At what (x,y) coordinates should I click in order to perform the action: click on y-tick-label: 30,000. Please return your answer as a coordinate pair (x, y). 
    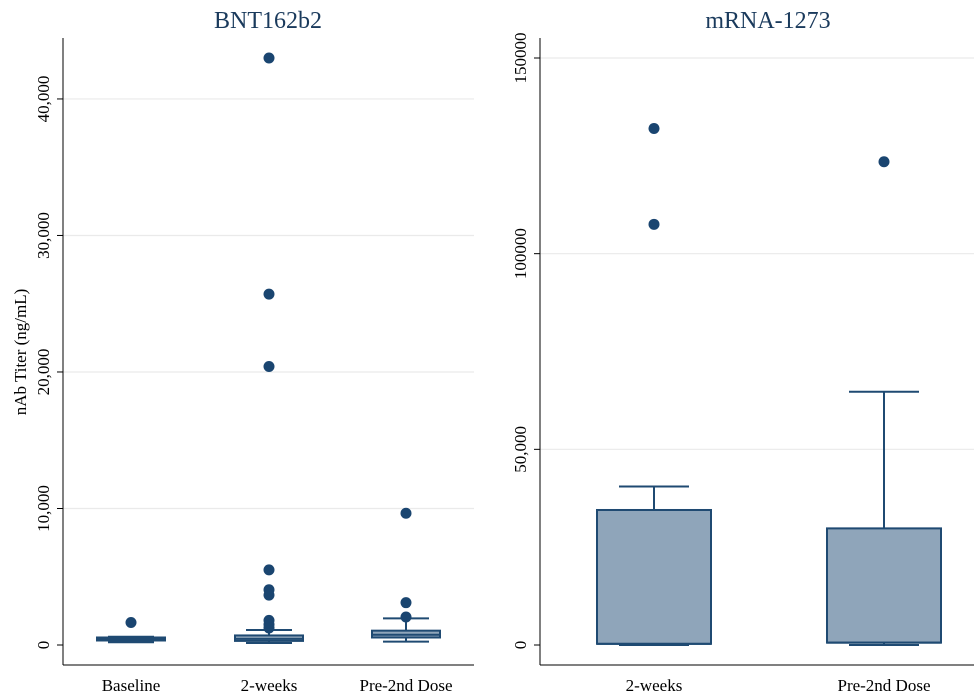
    Looking at the image, I should click on (43, 235).